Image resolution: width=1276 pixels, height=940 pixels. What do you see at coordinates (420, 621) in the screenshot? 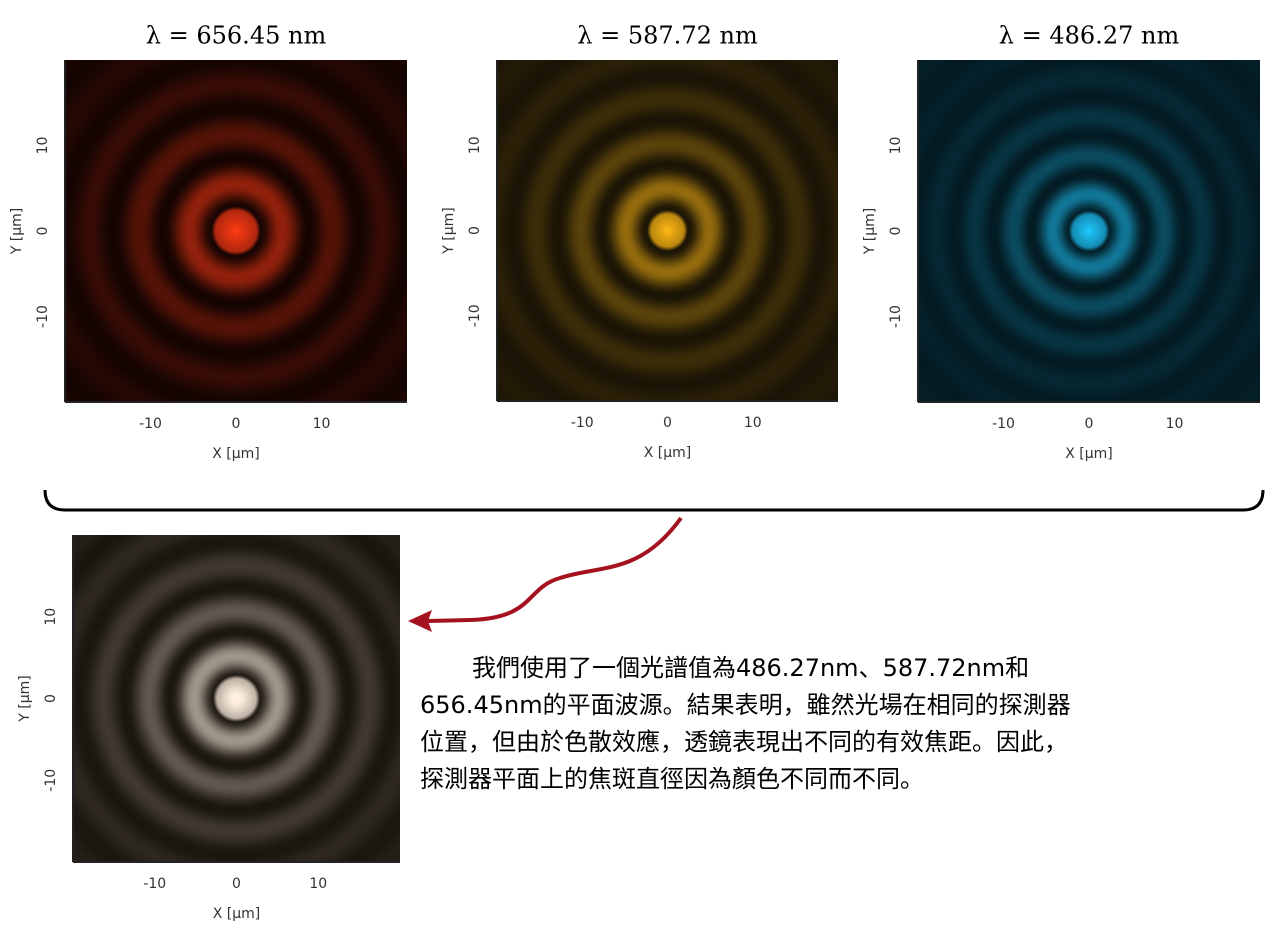
I see `arrow-head` at bounding box center [420, 621].